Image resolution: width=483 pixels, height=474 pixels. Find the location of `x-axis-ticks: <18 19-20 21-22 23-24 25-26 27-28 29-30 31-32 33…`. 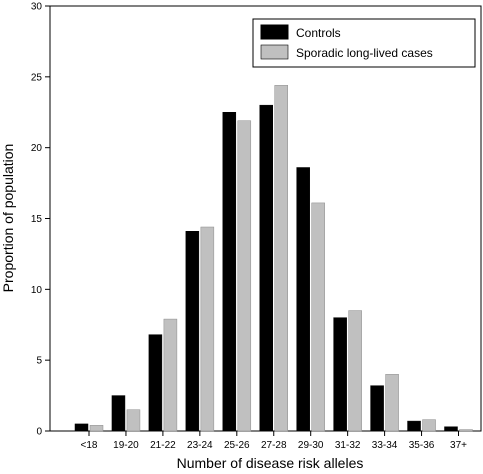

x-axis-ticks: <18 19-20 21-22 23-24 25-26 27-28 29-30 31-32 33… is located at coordinates (274, 441).